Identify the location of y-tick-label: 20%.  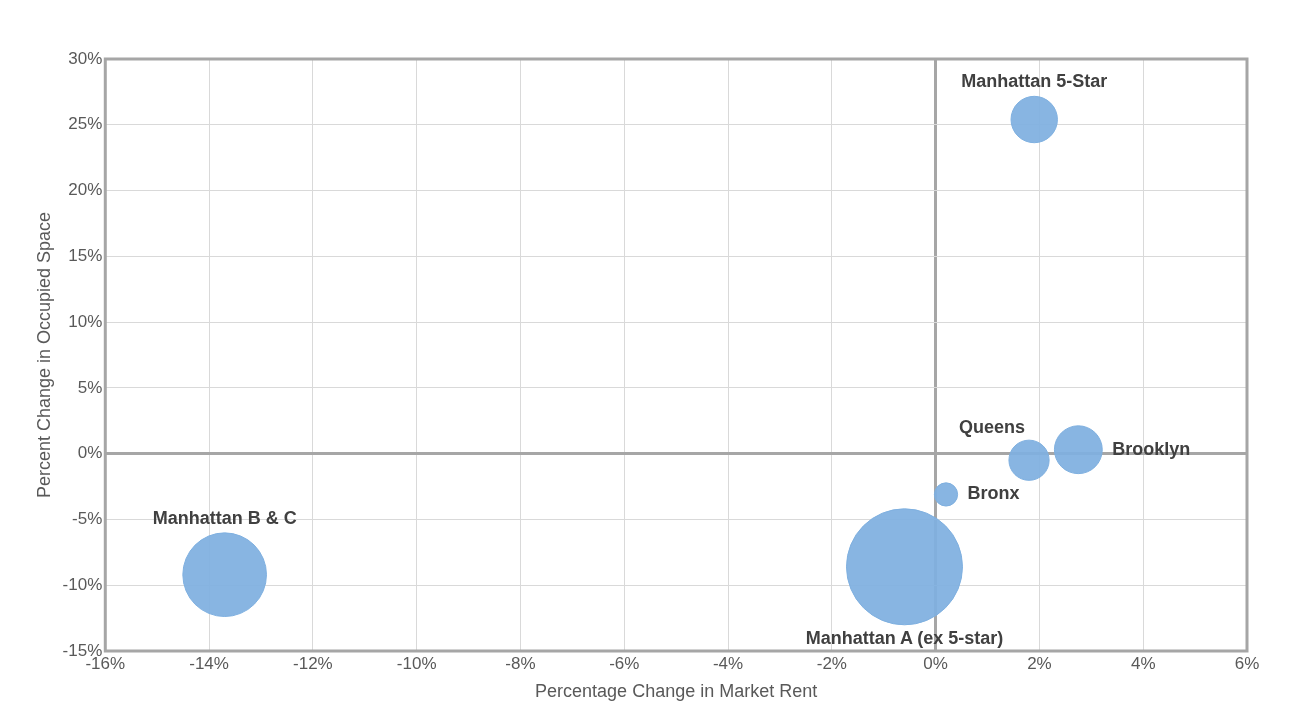
(85, 190).